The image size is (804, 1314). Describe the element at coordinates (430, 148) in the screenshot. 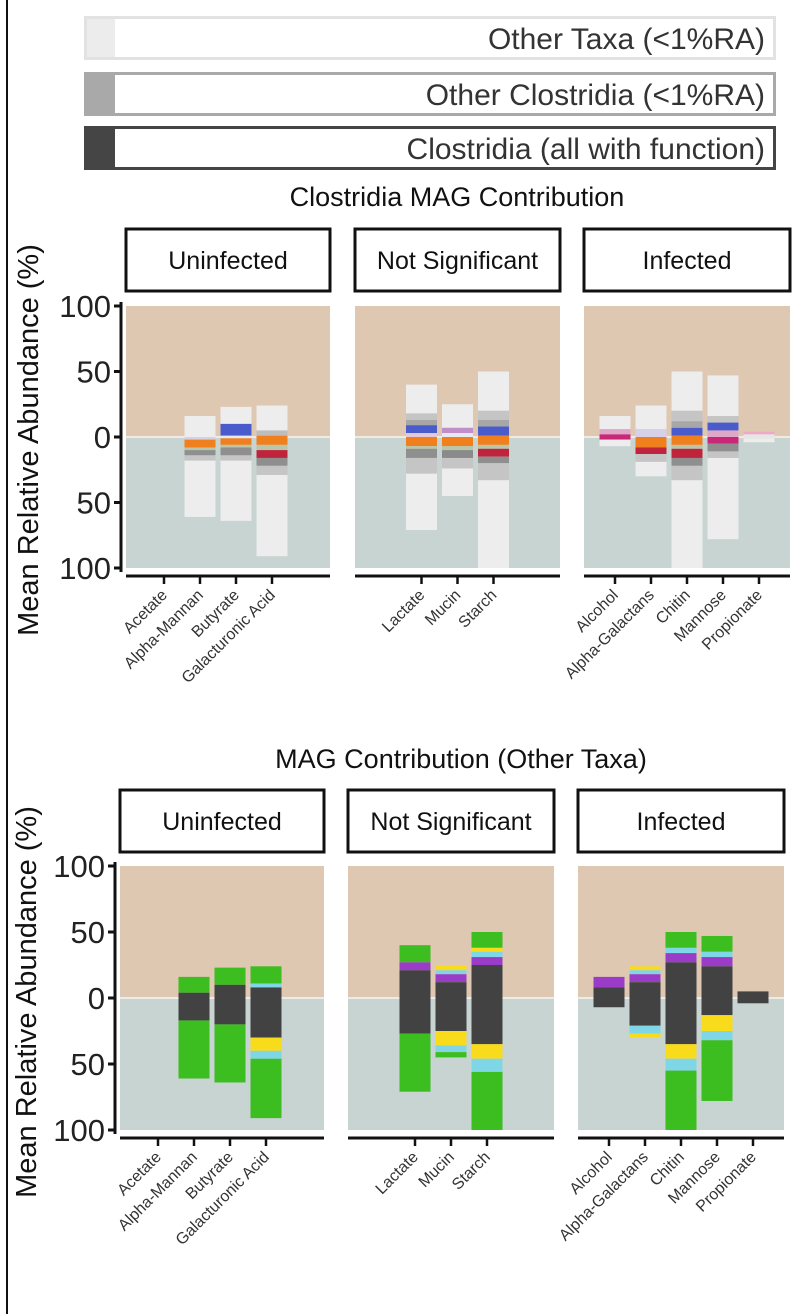

I see `legend-item-clostridia: Clostridia (all with function)` at that location.